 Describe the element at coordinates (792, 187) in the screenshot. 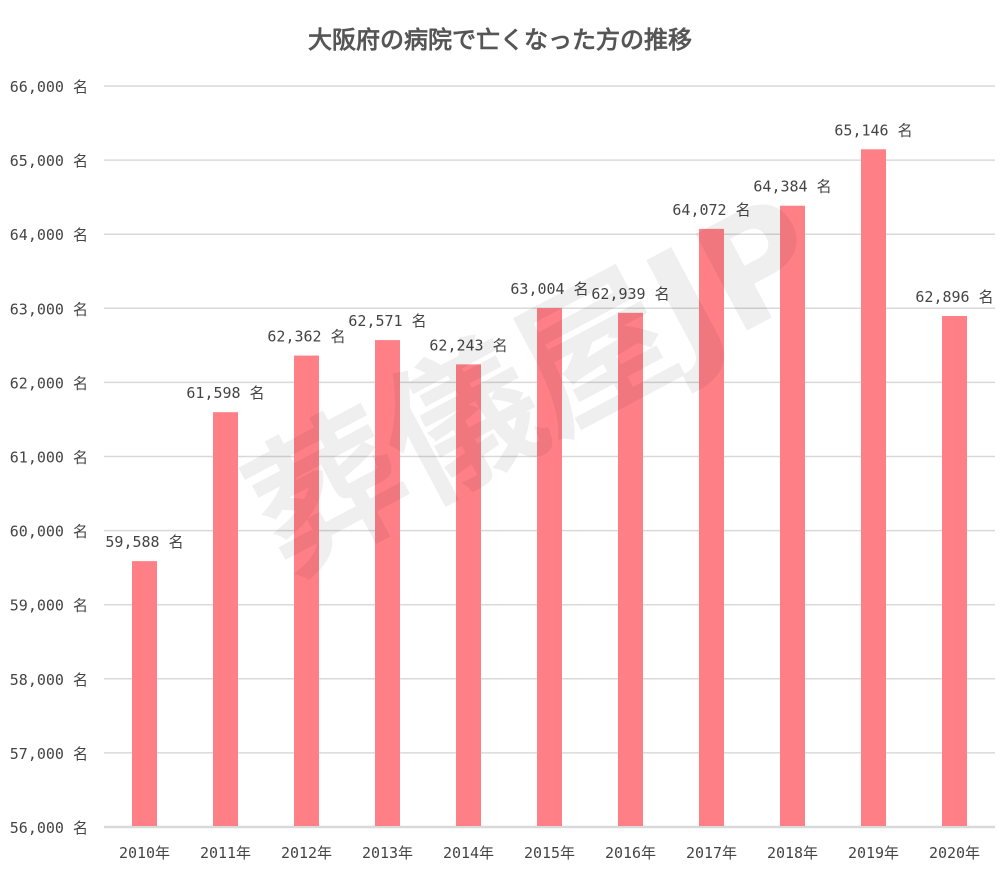

I see `data-label: 64,384 名` at that location.